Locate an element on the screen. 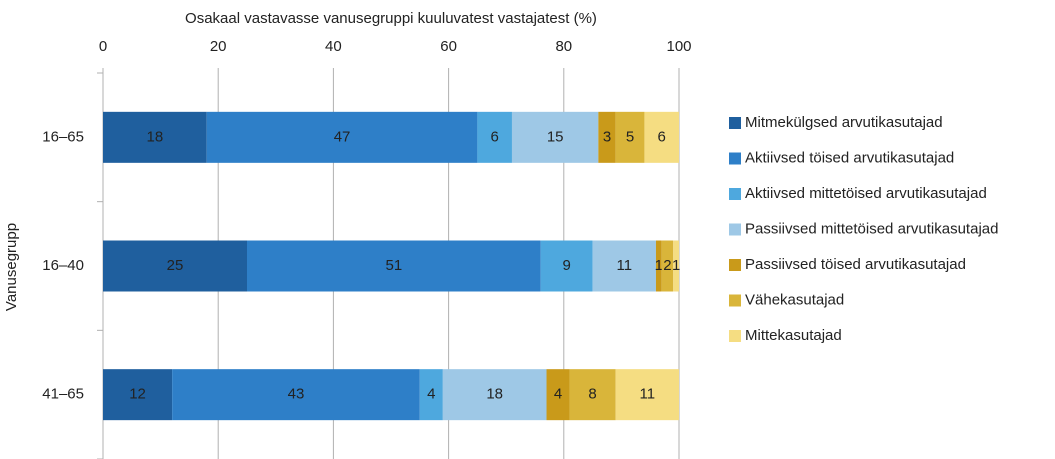 The image size is (1055, 459). data-label: 51 is located at coordinates (394, 265).